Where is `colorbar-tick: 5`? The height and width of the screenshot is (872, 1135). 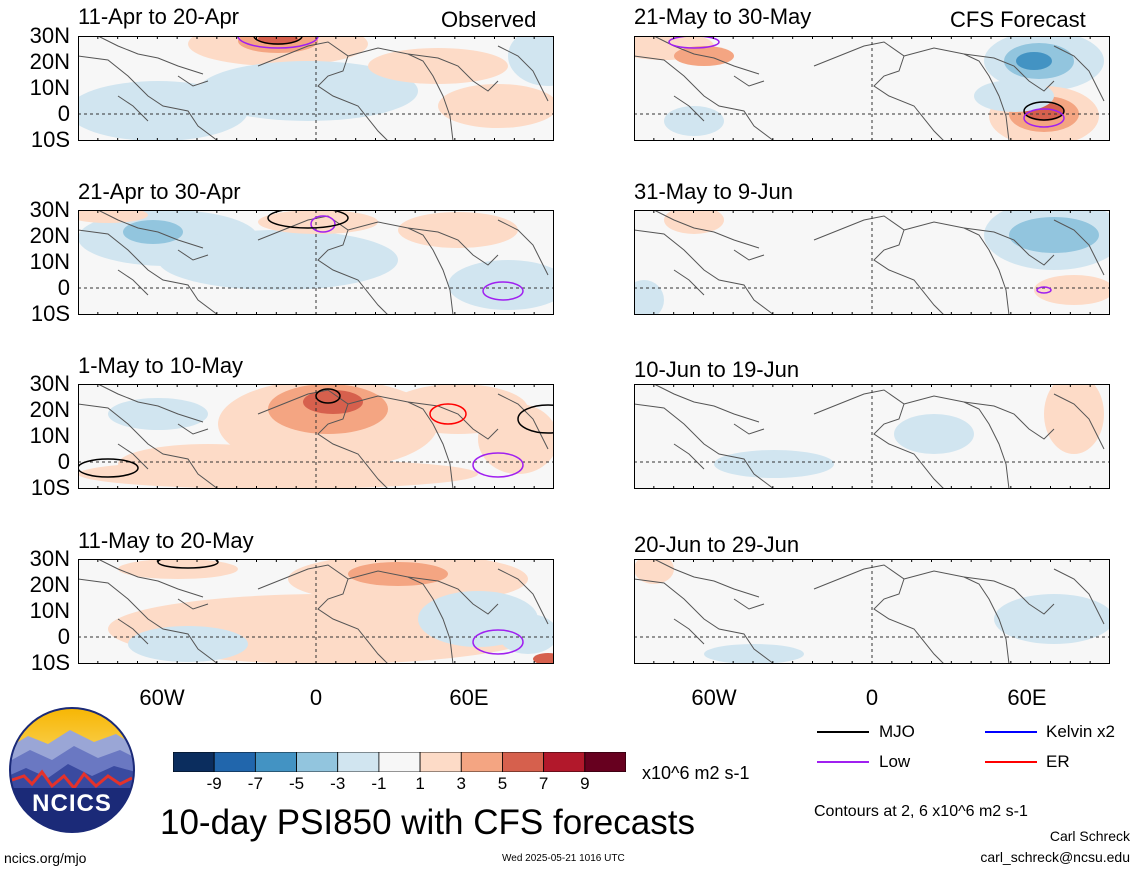
colorbar-tick: 5 is located at coordinates (502, 783).